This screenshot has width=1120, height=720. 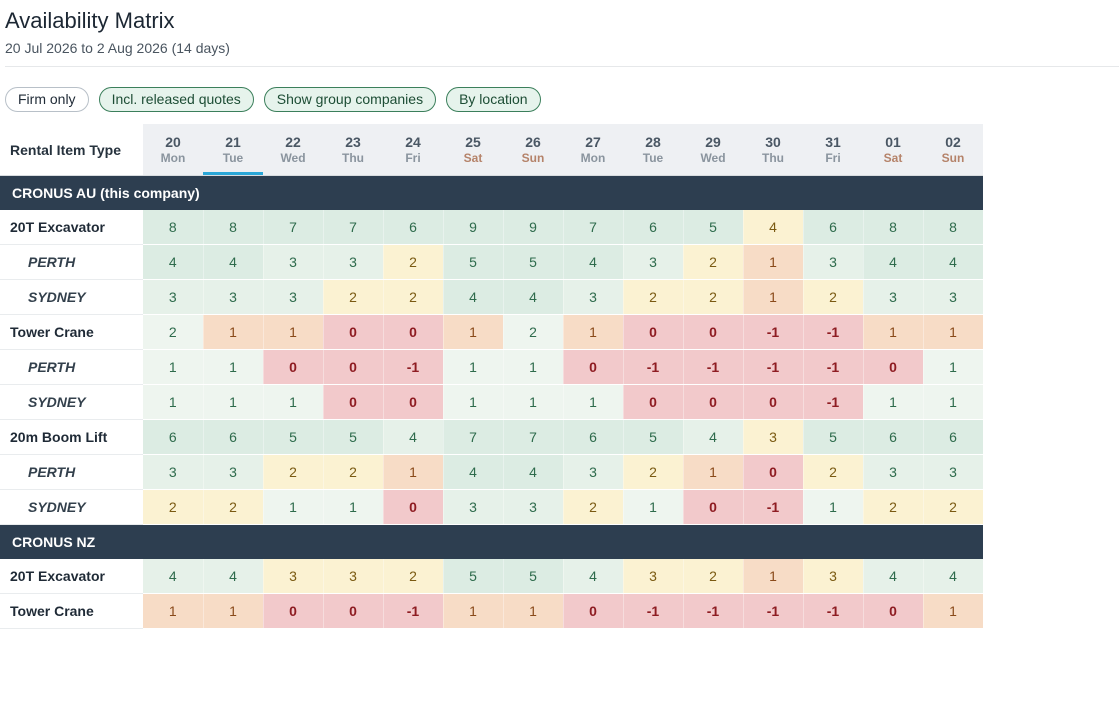 I want to click on show-group-companies-chip: Show group companies, so click(x=350, y=99).